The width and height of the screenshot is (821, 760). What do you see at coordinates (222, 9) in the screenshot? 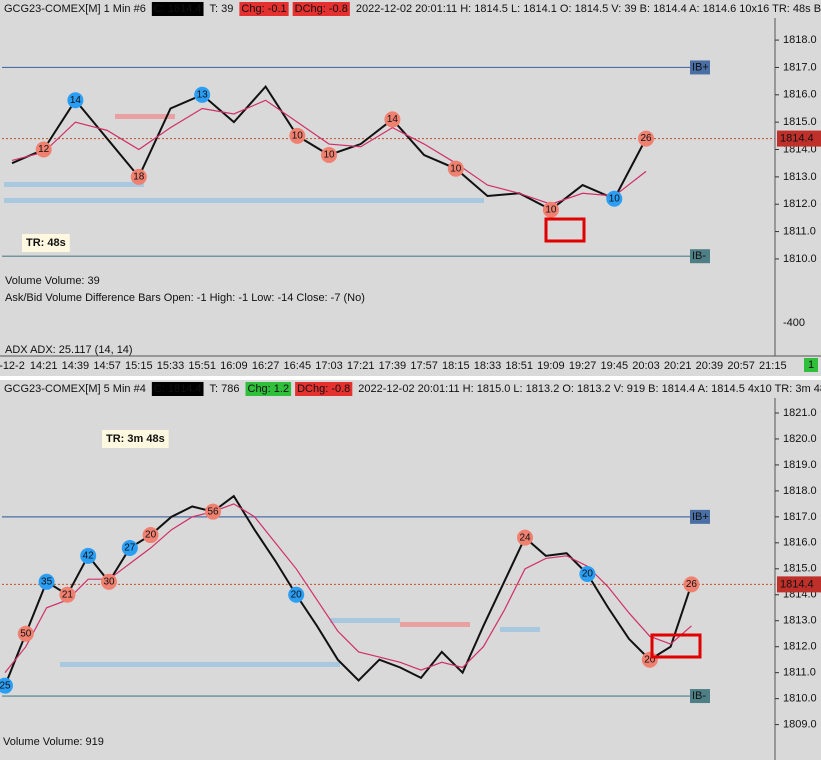
I see `header-text: T: 39` at bounding box center [222, 9].